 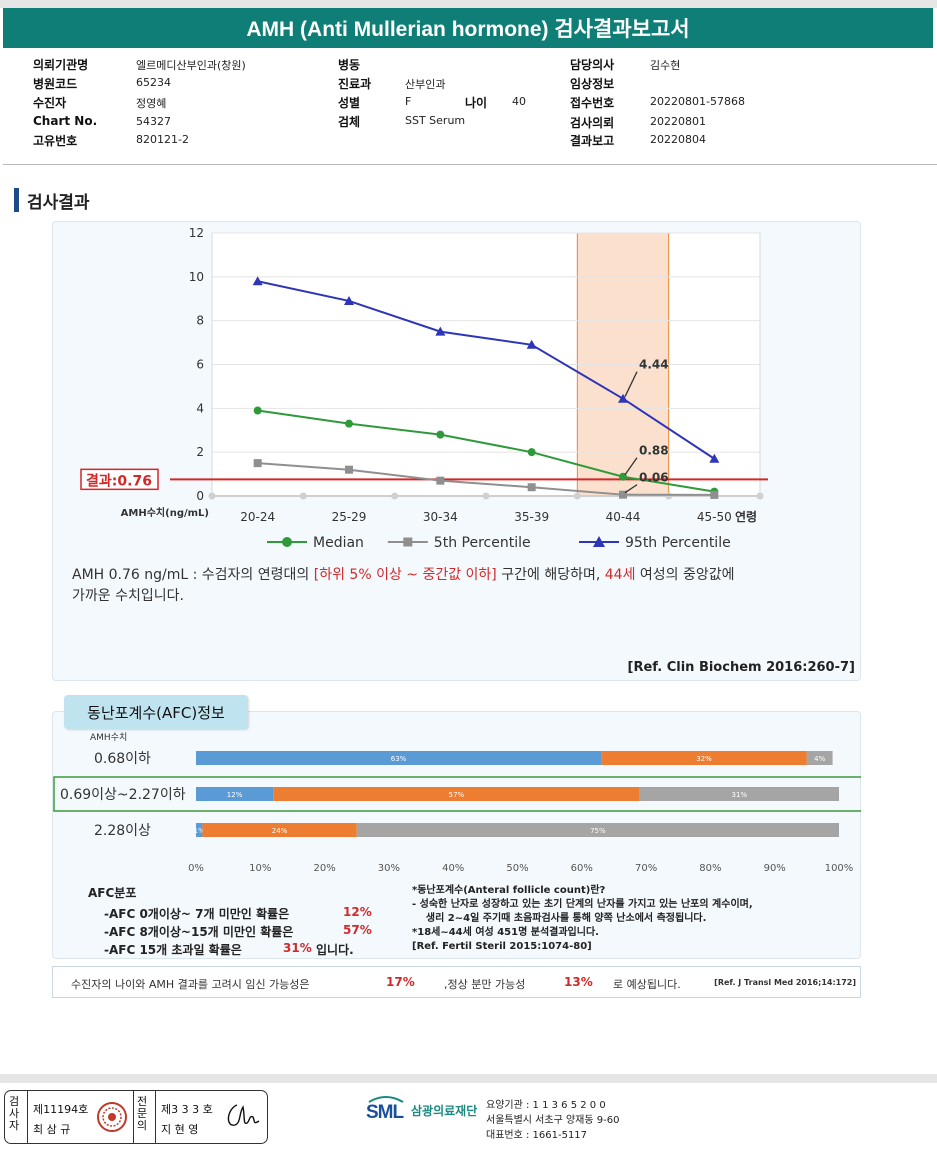 What do you see at coordinates (193, 575) in the screenshot?
I see `interp-part: AMH 0.76 ng/mL : 수검자의 연령대의` at bounding box center [193, 575].